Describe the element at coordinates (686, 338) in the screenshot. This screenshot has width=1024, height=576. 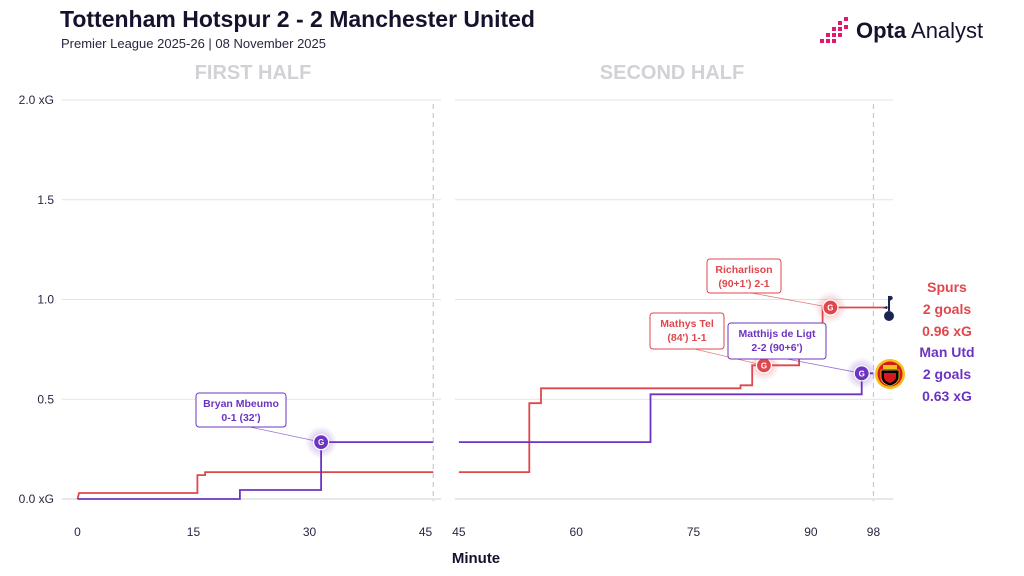
I see `goal-detail: (84') 1-1` at that location.